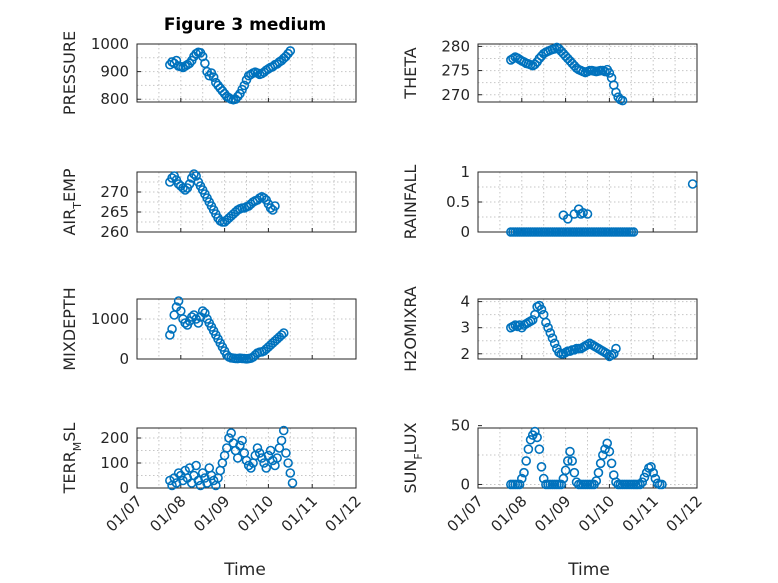  I want to click on y-tick-label: 1, so click(465, 172).